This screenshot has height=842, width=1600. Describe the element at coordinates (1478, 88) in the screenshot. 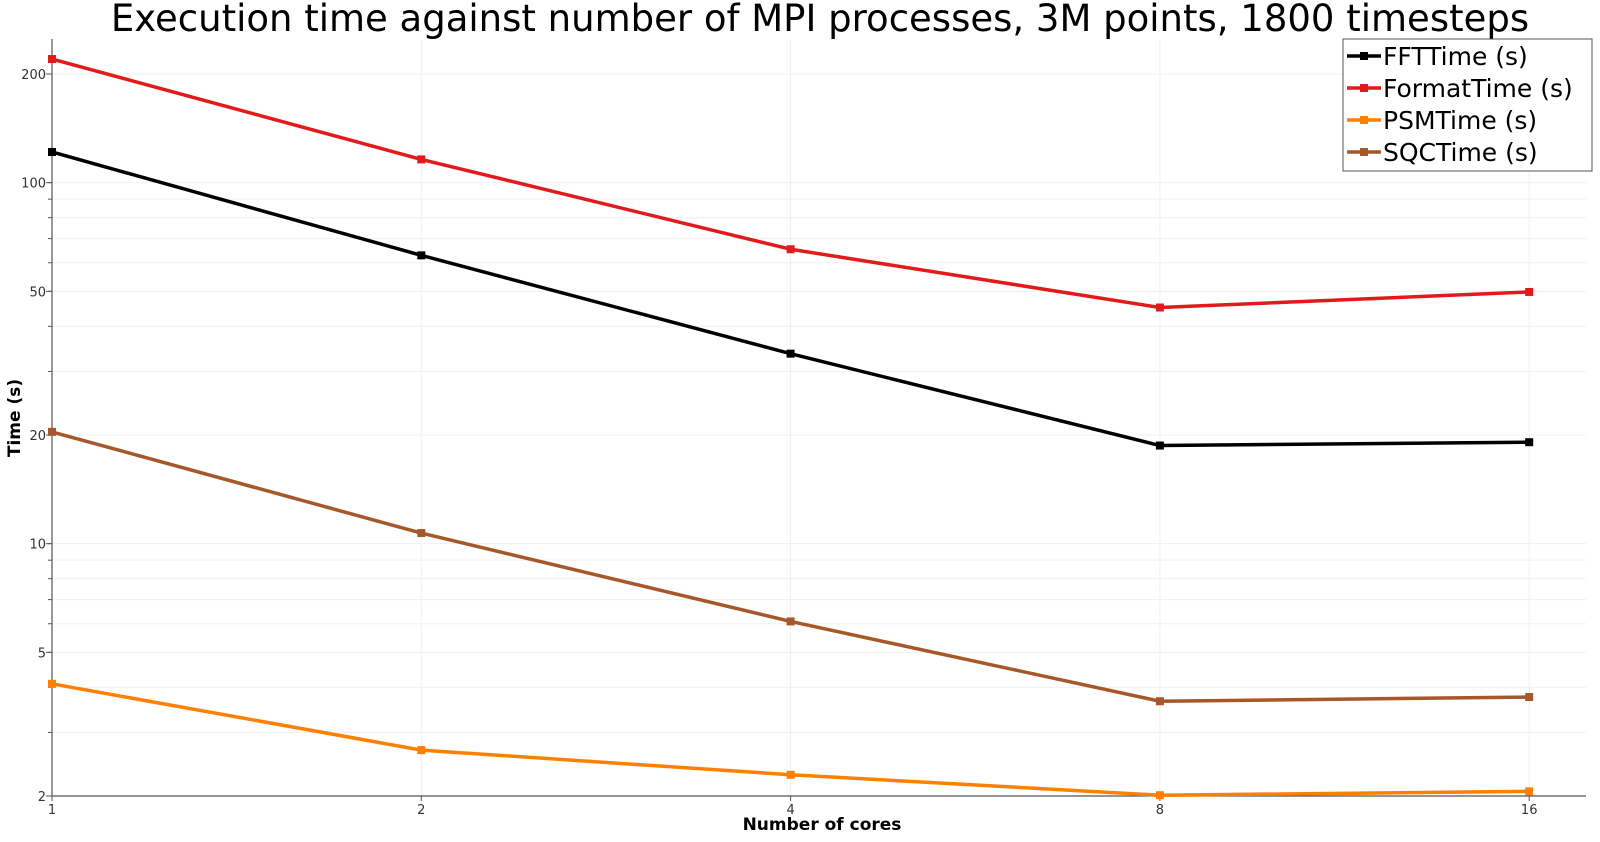

I see `legend-label: FormatTime (s)` at that location.